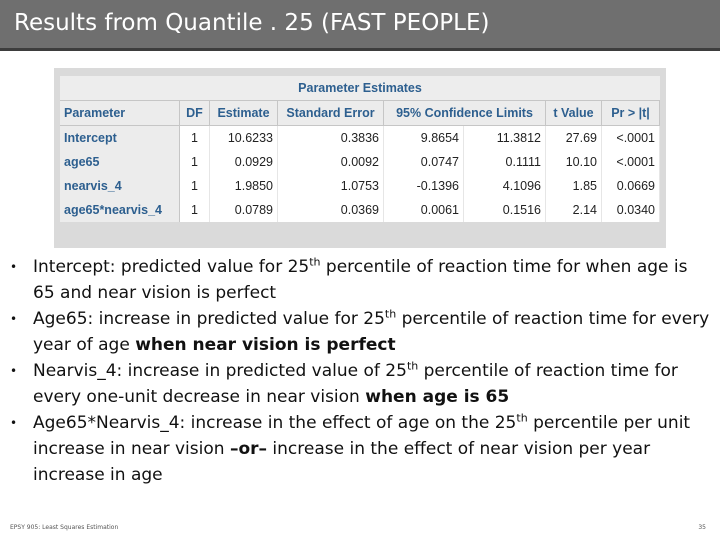 The image size is (720, 540). Describe the element at coordinates (64, 527) in the screenshot. I see `footer-course-label: EPSY 905: Least Squares Estimation` at that location.